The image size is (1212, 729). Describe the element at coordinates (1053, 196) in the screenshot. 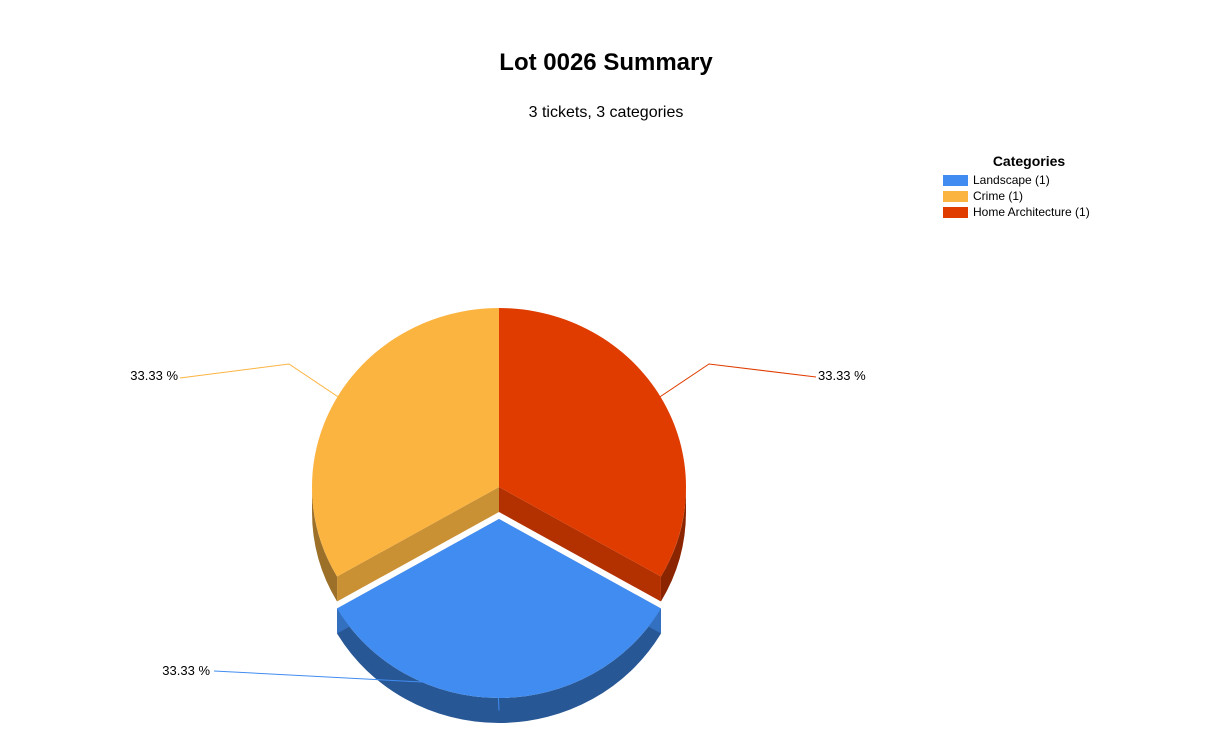

I see `legend-item-crime: Crime (1)` at that location.